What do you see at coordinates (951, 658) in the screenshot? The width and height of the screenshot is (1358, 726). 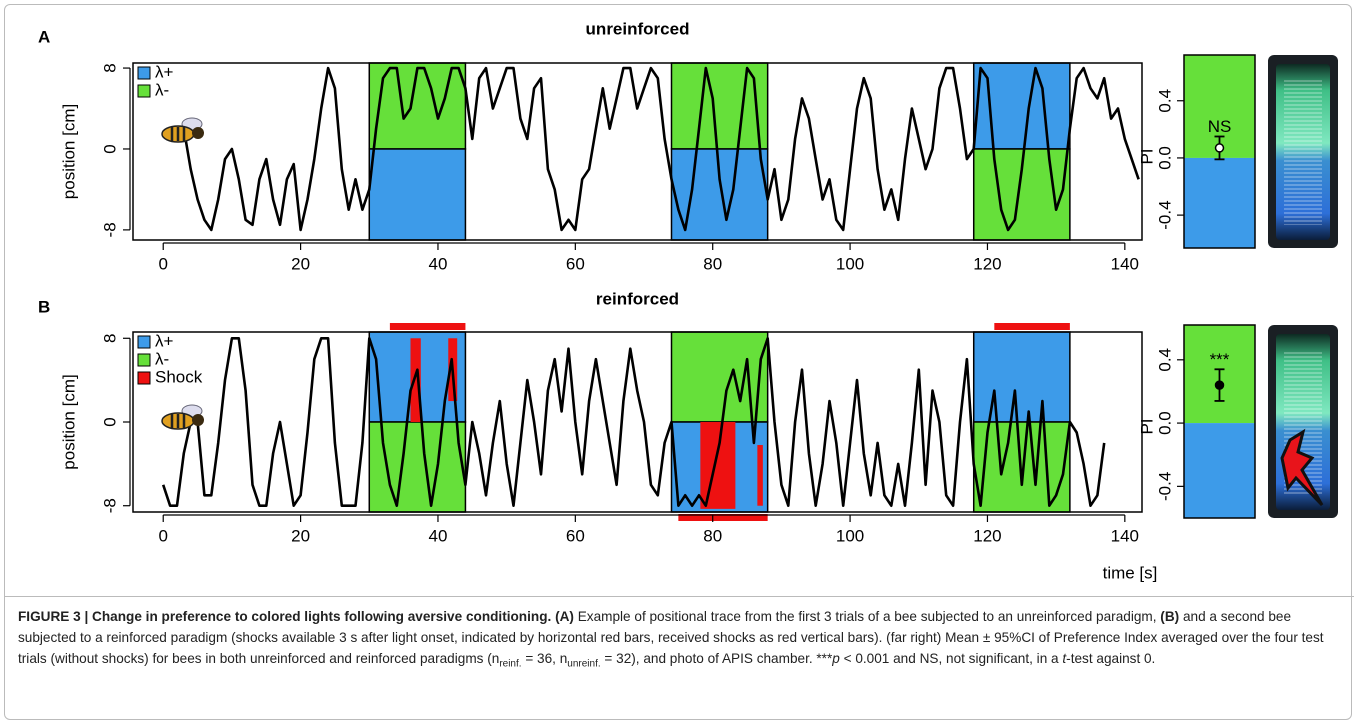 I see `caption-text: < 0.001 and NS, not significant, in a` at bounding box center [951, 658].